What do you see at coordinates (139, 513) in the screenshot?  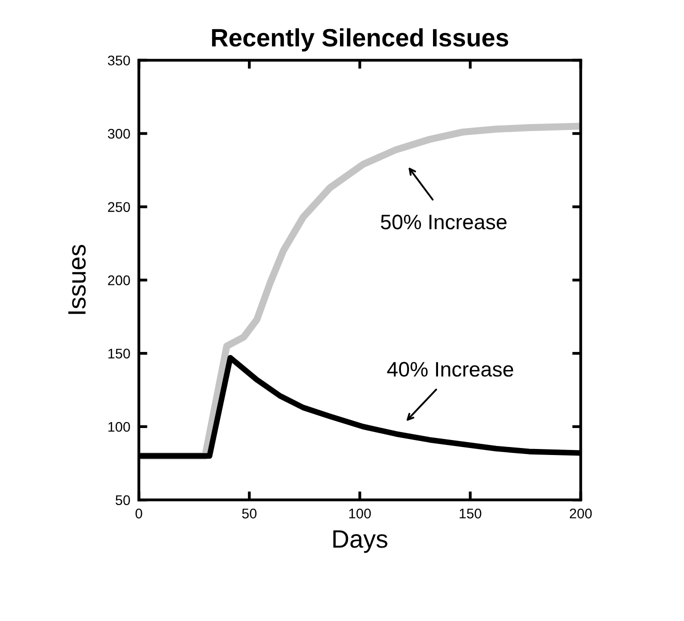 I see `x-tick-label: 0` at bounding box center [139, 513].